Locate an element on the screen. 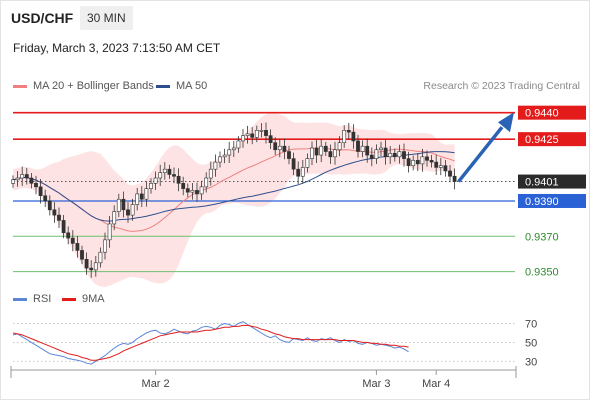 The height and width of the screenshot is (400, 590). timeframe-badge: 30 MIN is located at coordinates (106, 18).